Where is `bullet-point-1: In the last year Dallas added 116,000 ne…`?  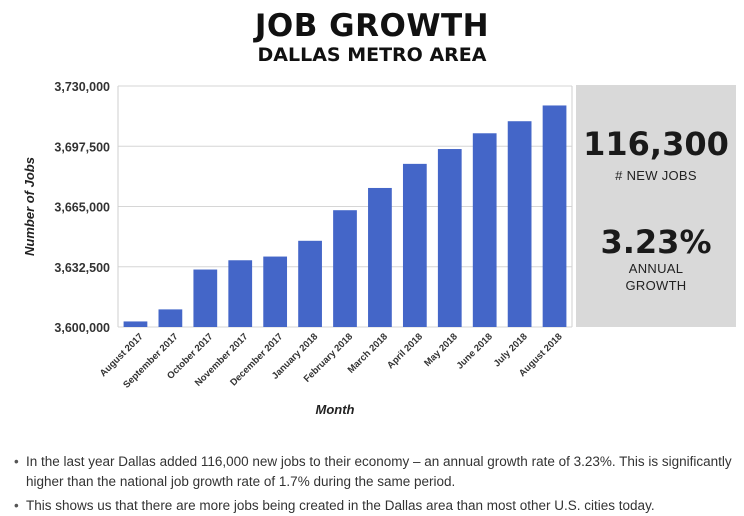
bullet-point-1: In the last year Dallas added 116,000 ne… is located at coordinates (374, 472).